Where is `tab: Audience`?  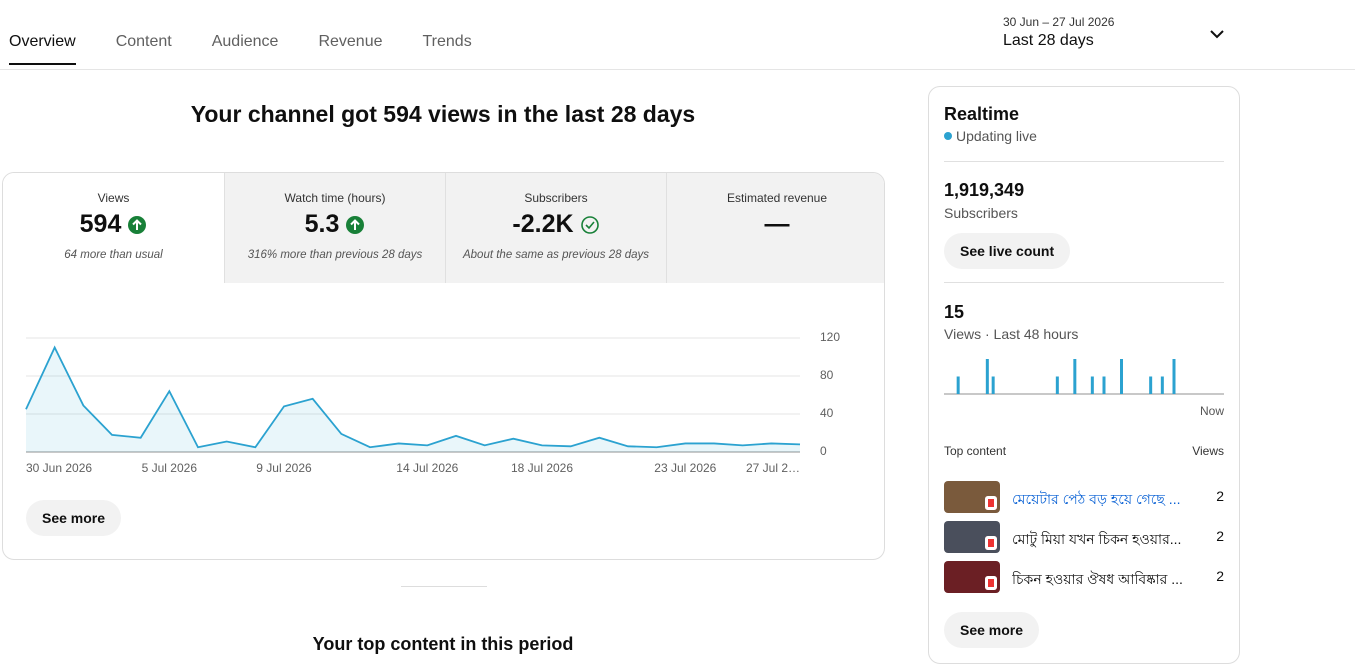 tab: Audience is located at coordinates (245, 41).